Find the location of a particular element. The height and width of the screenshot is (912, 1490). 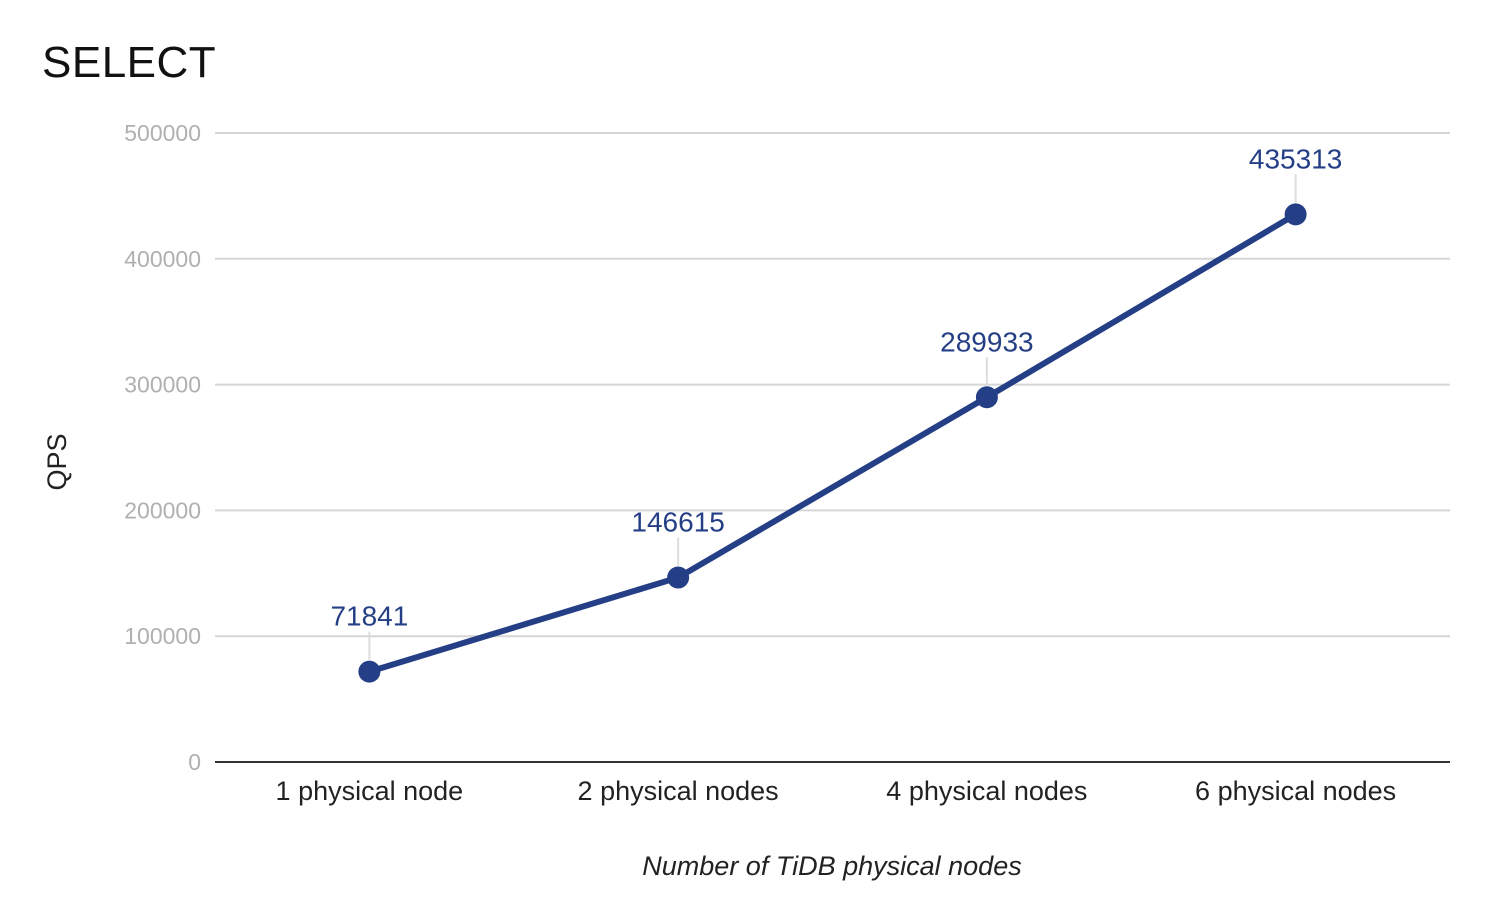

data-label: 289933 is located at coordinates (986, 341).